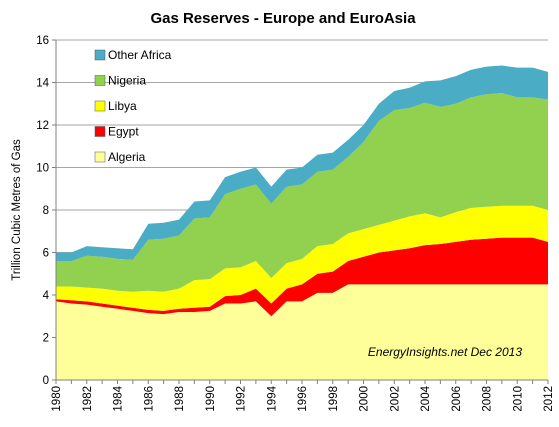 This screenshot has width=559, height=427. Describe the element at coordinates (140, 55) in the screenshot. I see `legend-label-other-africa: Other Africa` at that location.